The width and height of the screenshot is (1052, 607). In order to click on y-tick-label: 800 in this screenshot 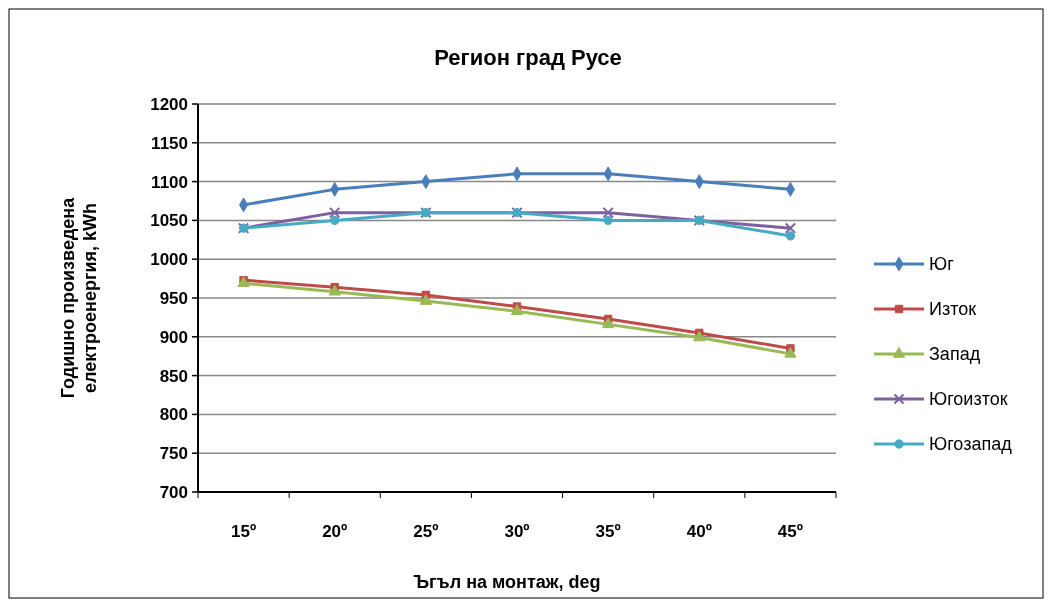, I will do `click(173, 415)`.